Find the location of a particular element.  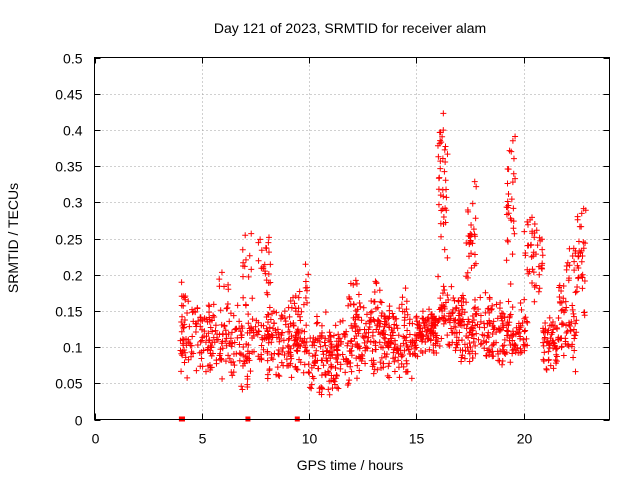

y-tick-label: 0 is located at coordinates (79, 421).